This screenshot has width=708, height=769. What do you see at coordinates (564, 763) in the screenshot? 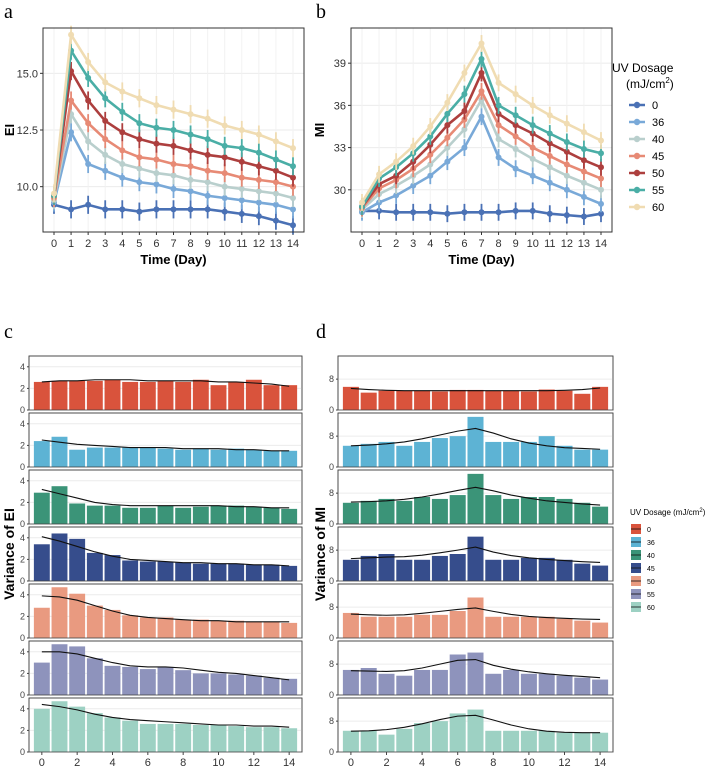
I see `x-tick-label: 12` at bounding box center [564, 763].